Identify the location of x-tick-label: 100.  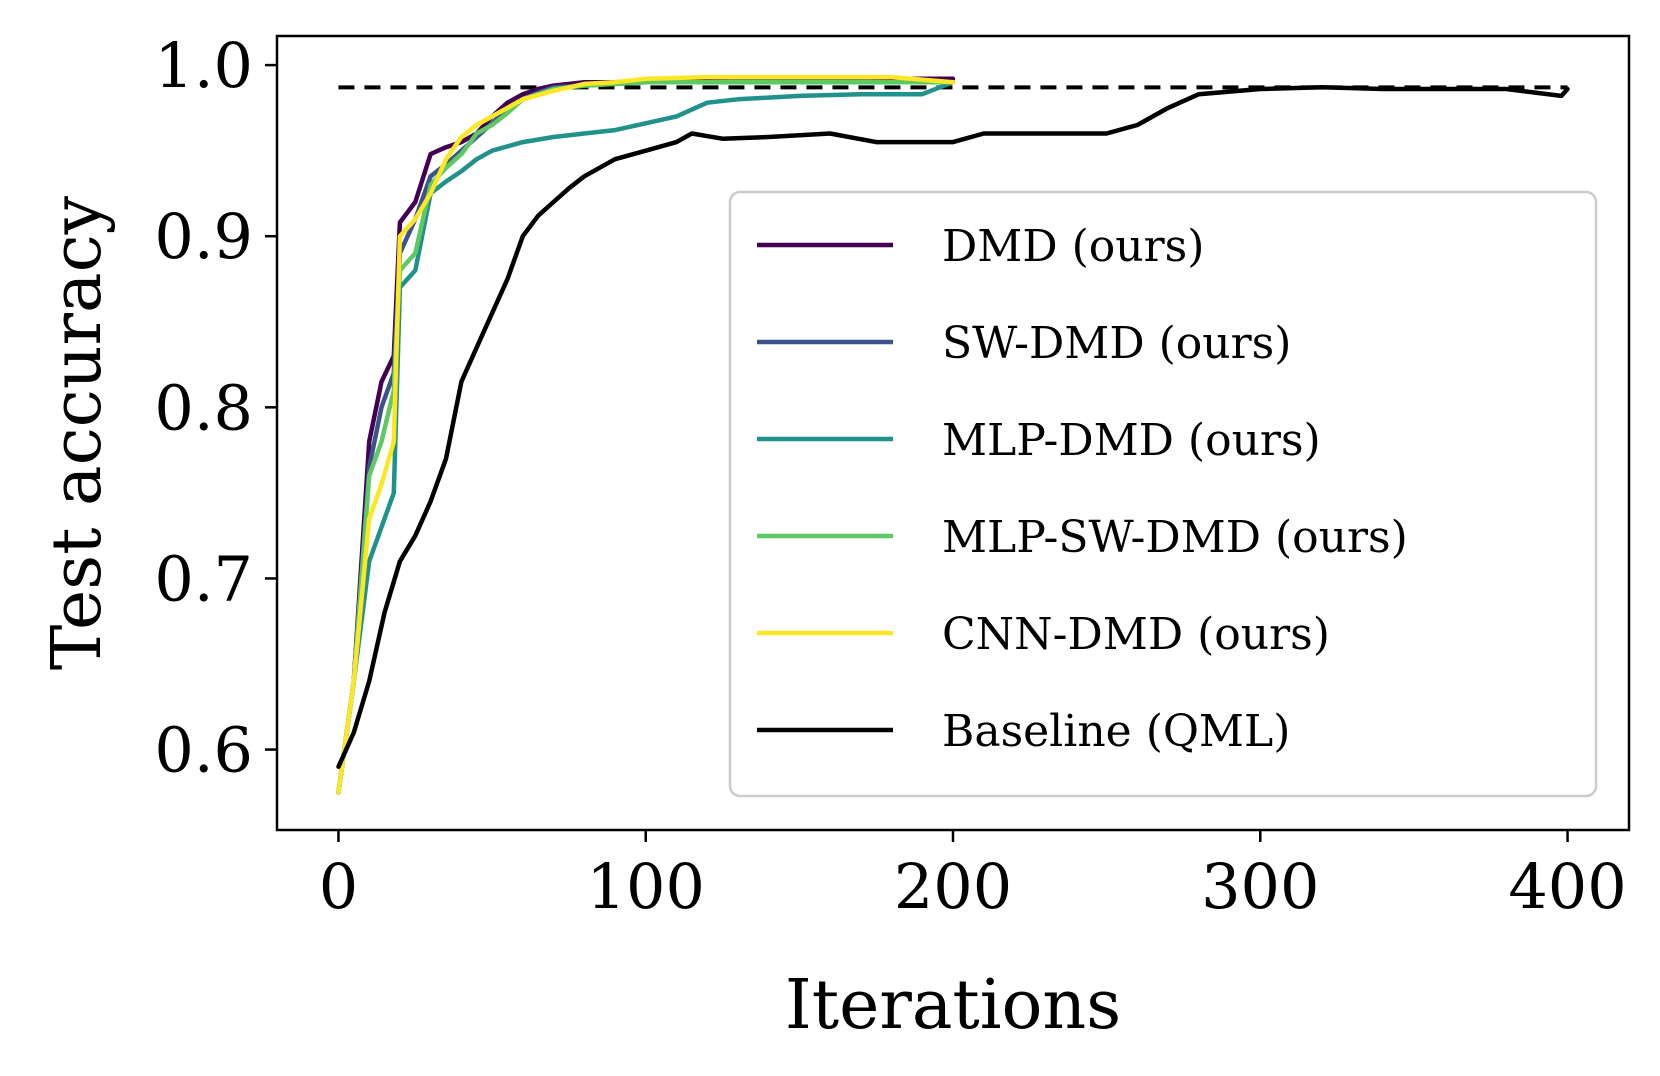
(646, 886).